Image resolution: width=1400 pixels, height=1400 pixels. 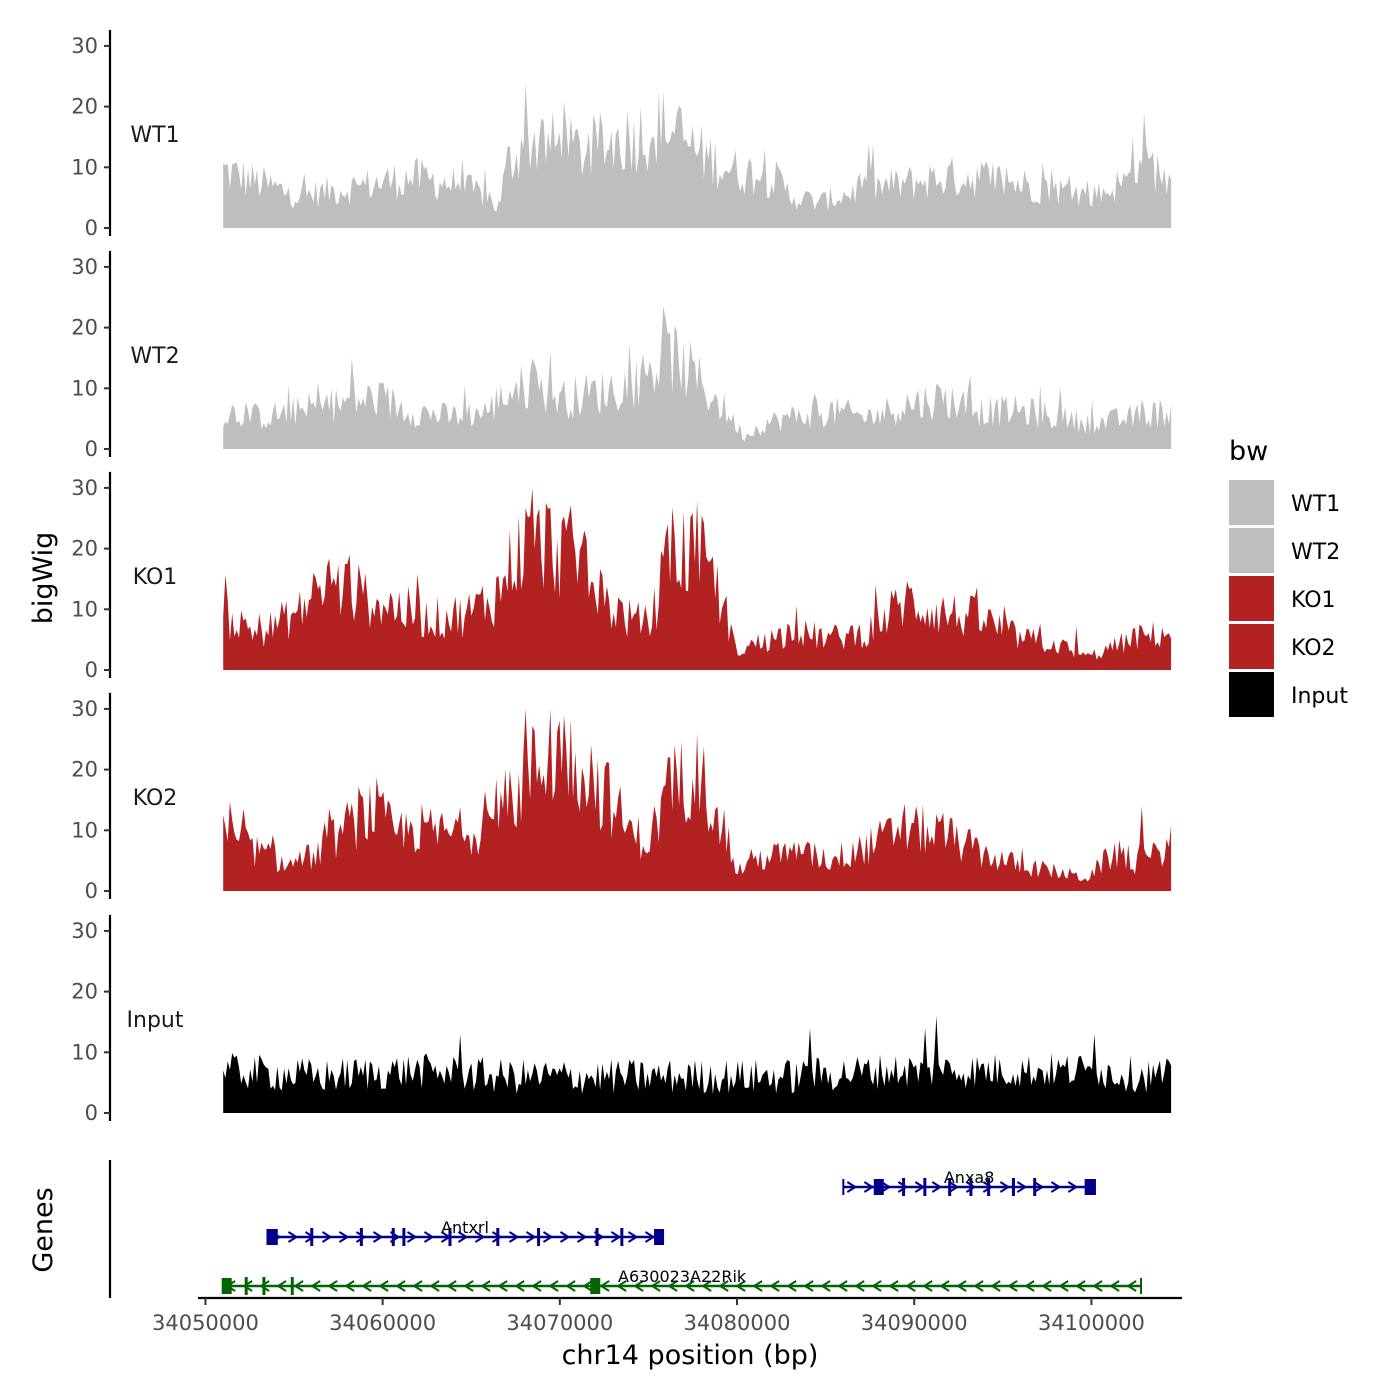 I want to click on y-axis-title: bigWig, so click(x=43, y=578).